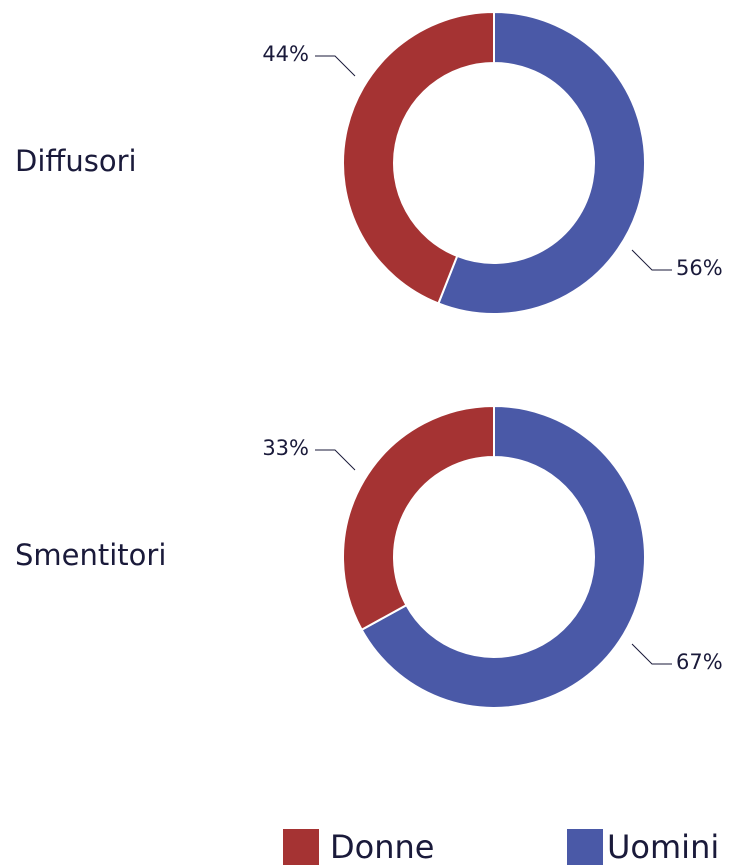 The height and width of the screenshot is (865, 737). Describe the element at coordinates (699, 662) in the screenshot. I see `value-label: 67%` at that location.